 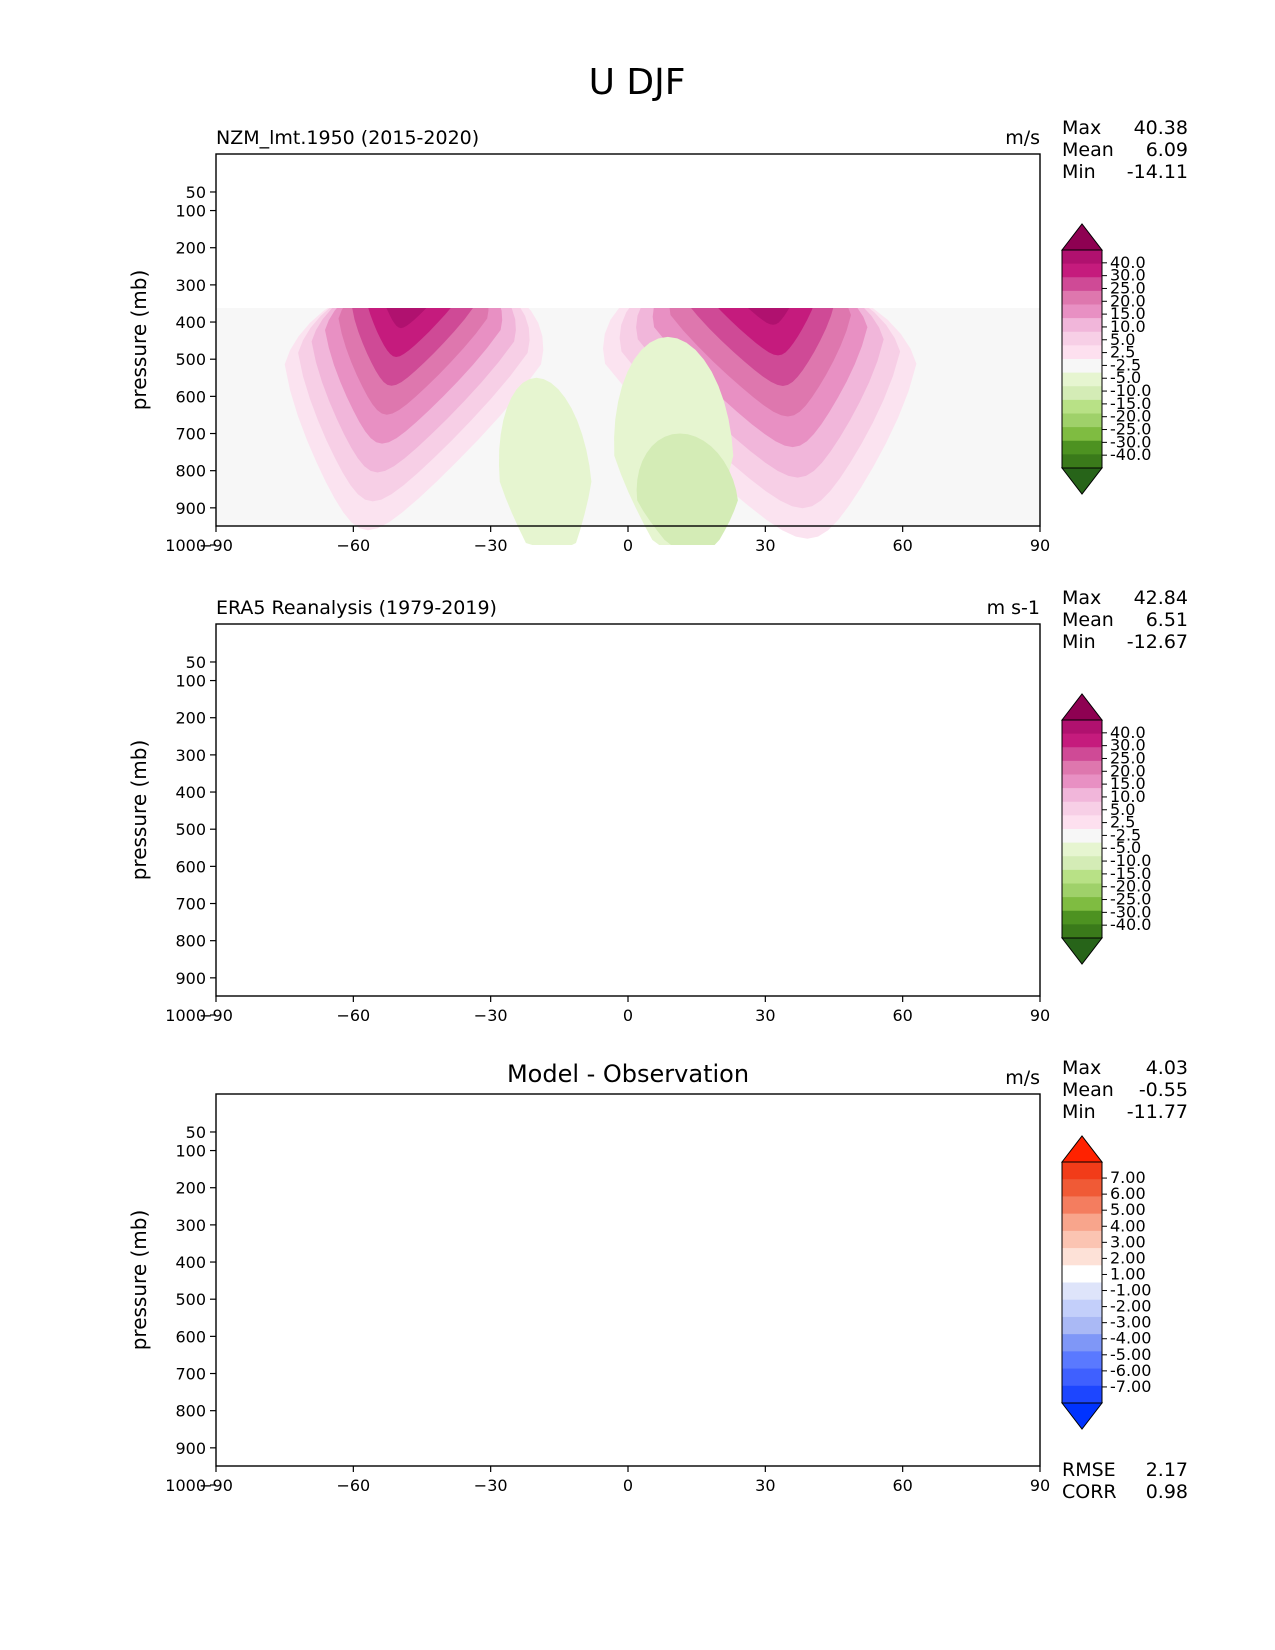 What do you see at coordinates (1130, 911) in the screenshot?
I see `colorbar-label: -30.0` at bounding box center [1130, 911].